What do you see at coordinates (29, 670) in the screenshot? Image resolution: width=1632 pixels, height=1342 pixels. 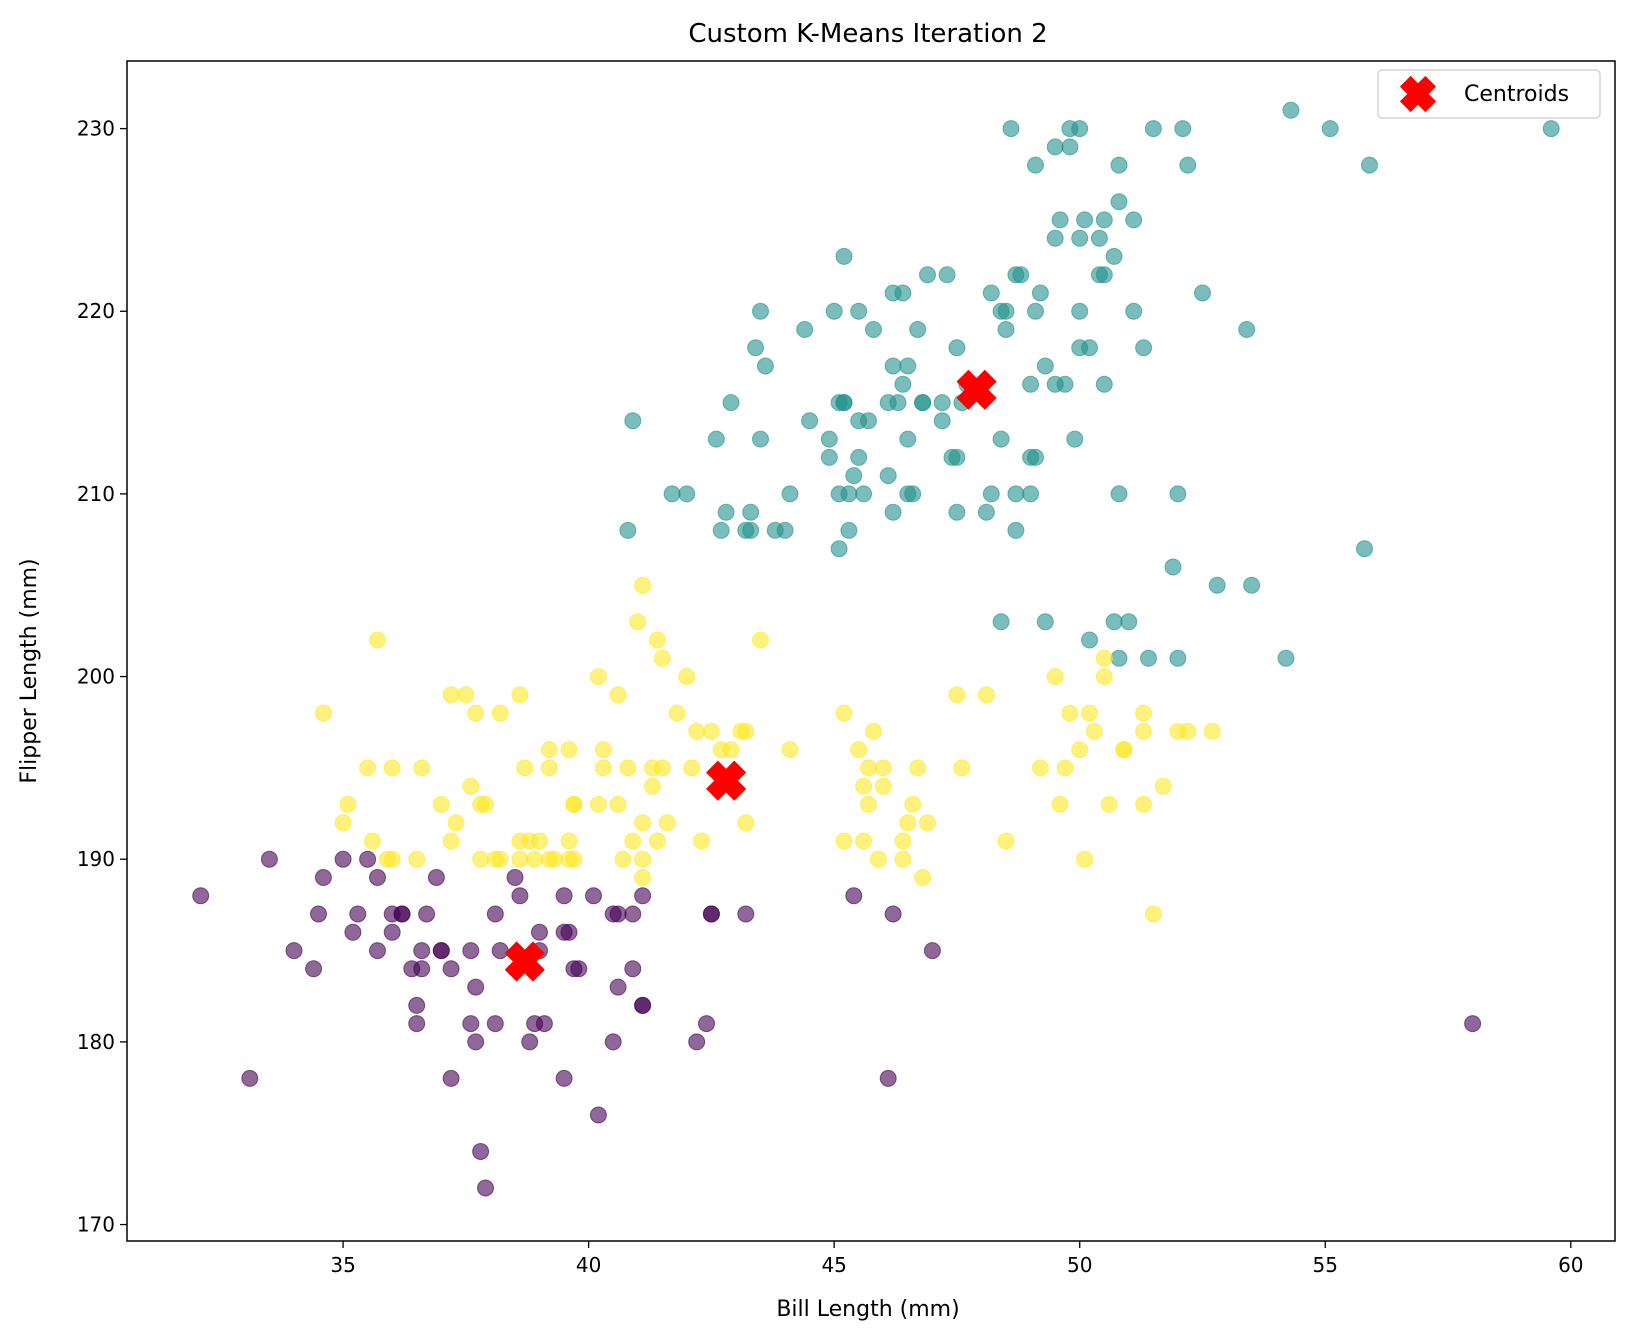 I see `y-axis-label: Flipper Length (mm)` at bounding box center [29, 670].